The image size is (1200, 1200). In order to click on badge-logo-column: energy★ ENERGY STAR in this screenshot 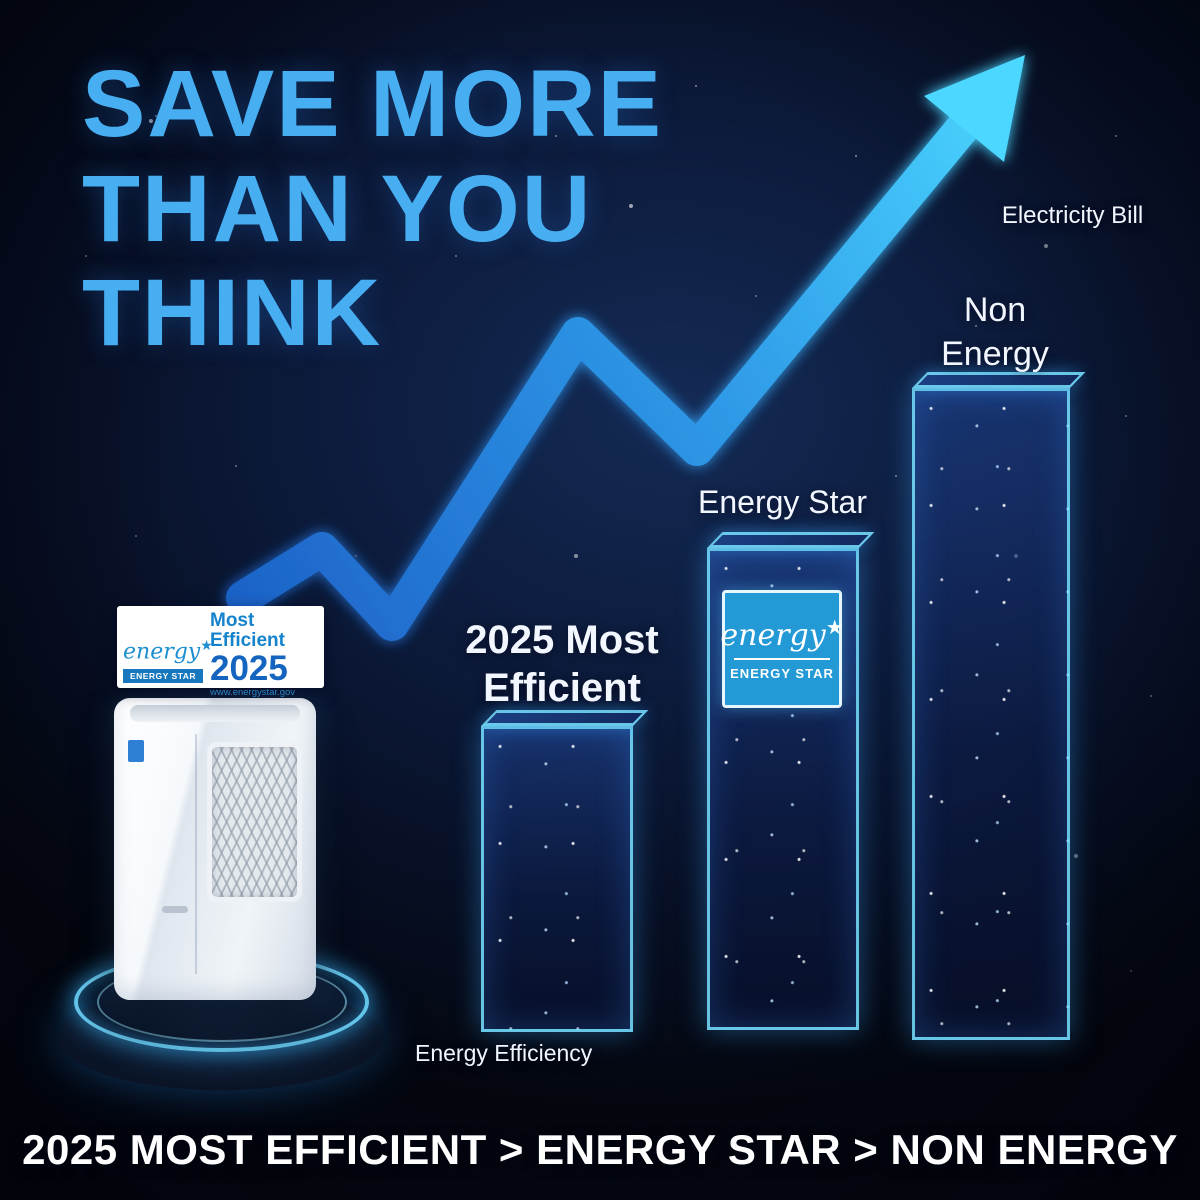, I will do `click(168, 647)`.